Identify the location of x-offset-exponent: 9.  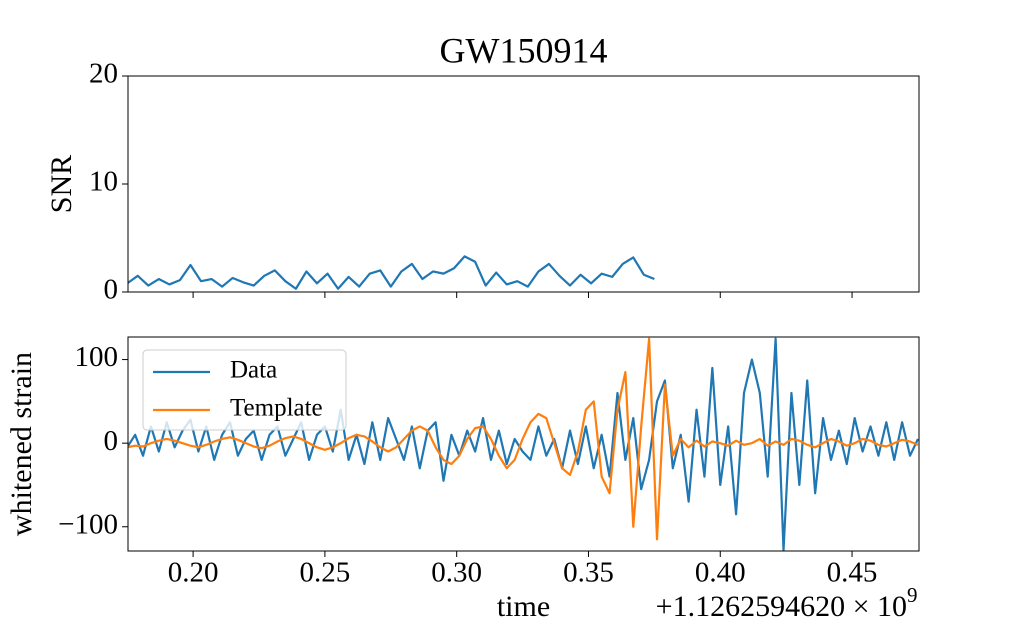
(912, 595).